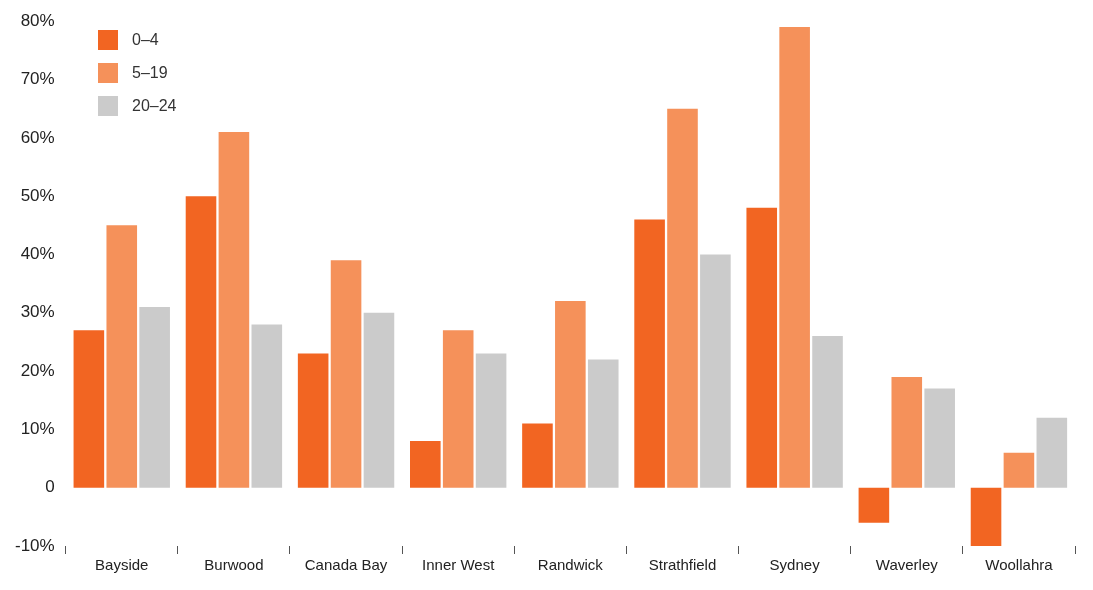 This screenshot has height=590, width=1093. What do you see at coordinates (37, 254) in the screenshot?
I see `y-tick-label: 40%` at bounding box center [37, 254].